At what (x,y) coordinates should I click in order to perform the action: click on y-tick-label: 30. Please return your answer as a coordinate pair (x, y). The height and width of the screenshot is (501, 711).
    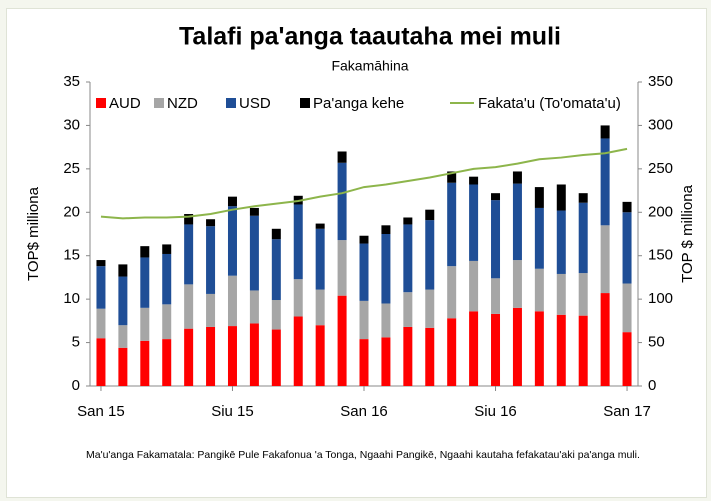
    Looking at the image, I should click on (71, 124).